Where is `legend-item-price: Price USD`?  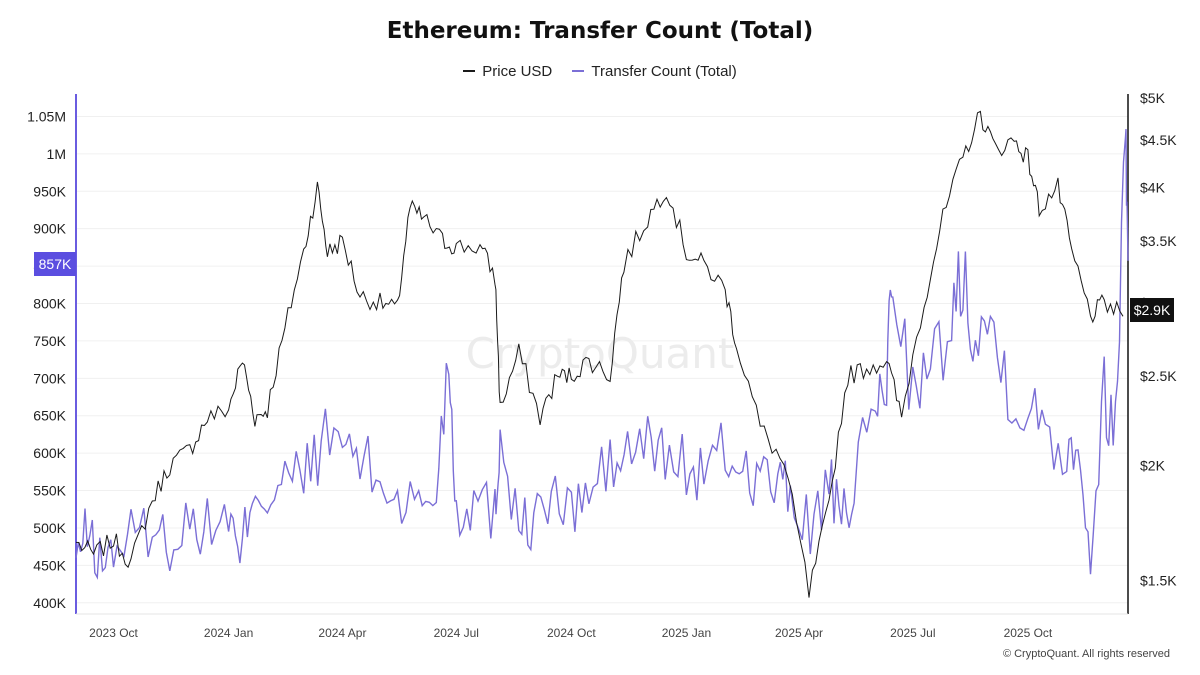 legend-item-price: Price USD is located at coordinates (507, 71).